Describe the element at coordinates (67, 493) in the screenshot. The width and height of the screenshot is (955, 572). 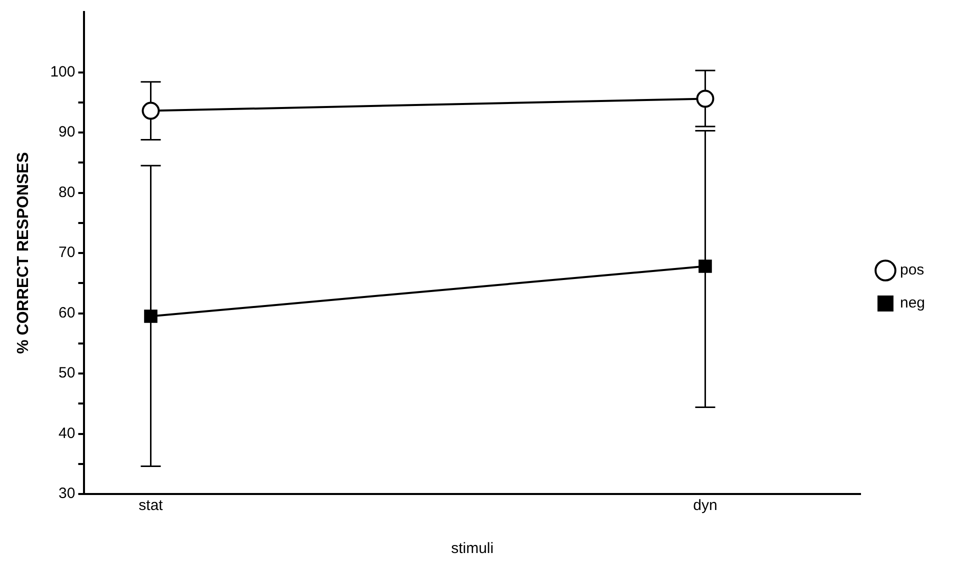
I see `y-tick-label: 30` at that location.